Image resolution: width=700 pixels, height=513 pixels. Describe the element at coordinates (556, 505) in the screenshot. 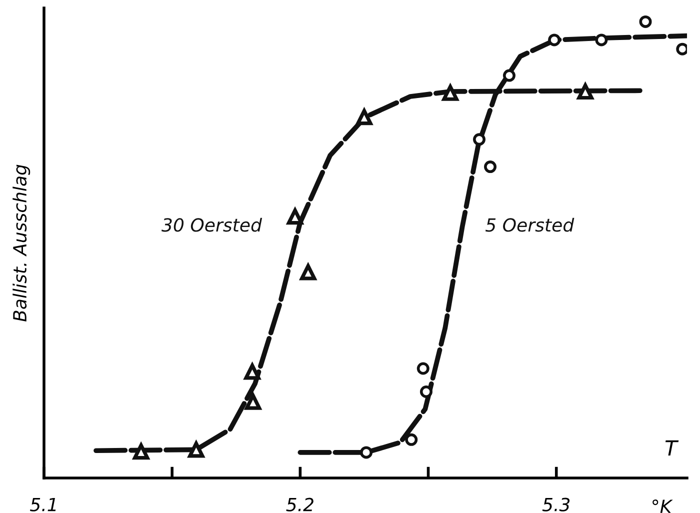

I see `x-tick-label: 5.3` at that location.